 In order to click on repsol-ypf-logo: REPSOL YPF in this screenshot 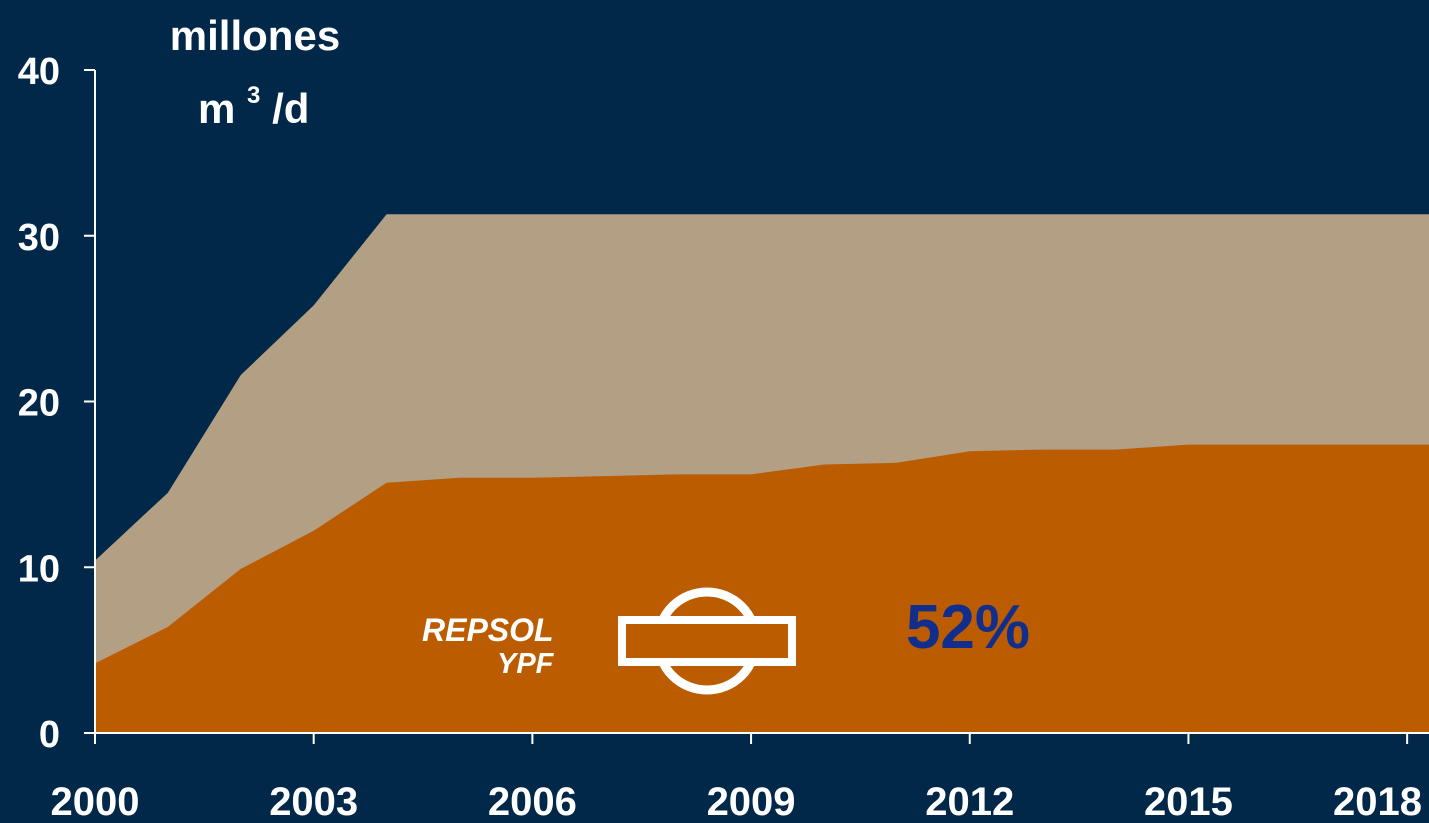, I will do `click(609, 641)`.